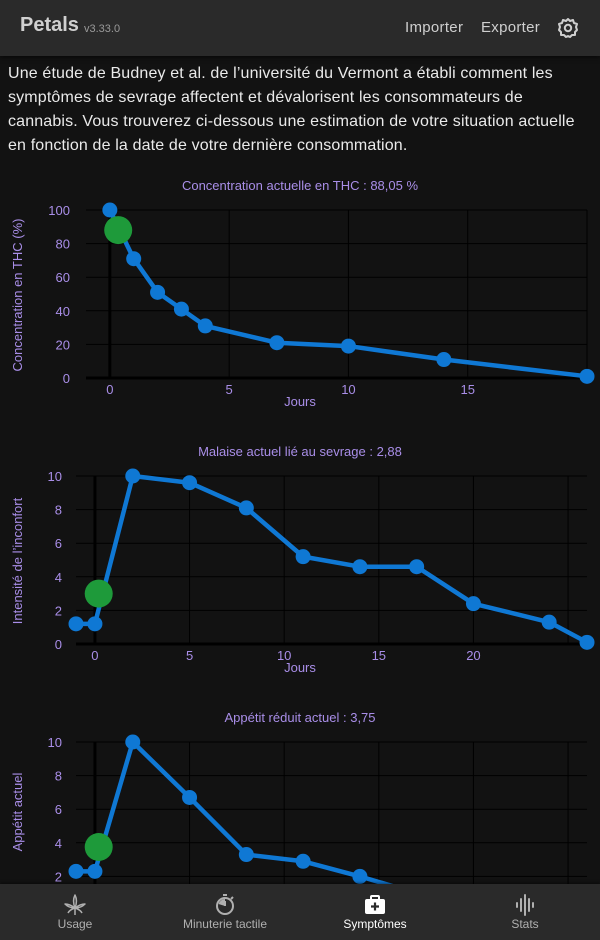 Image resolution: width=600 pixels, height=940 pixels. I want to click on cannabis-leaf-icon, so click(75, 904).